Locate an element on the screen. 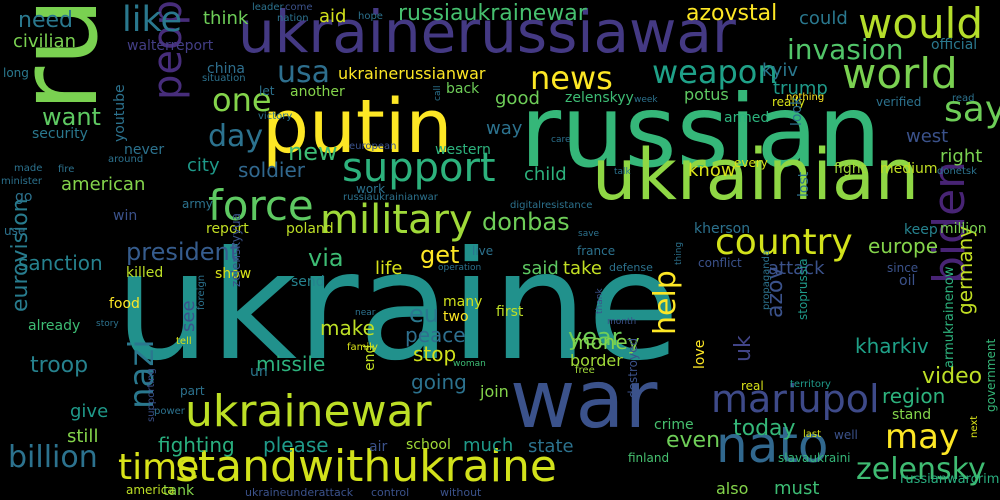  word-youtube: youtube is located at coordinates (120, 113).